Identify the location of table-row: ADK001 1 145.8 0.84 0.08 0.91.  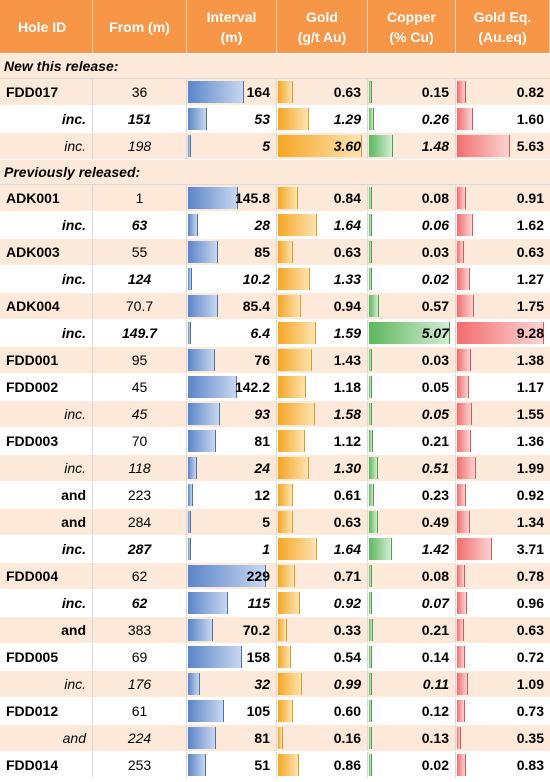
(275, 198).